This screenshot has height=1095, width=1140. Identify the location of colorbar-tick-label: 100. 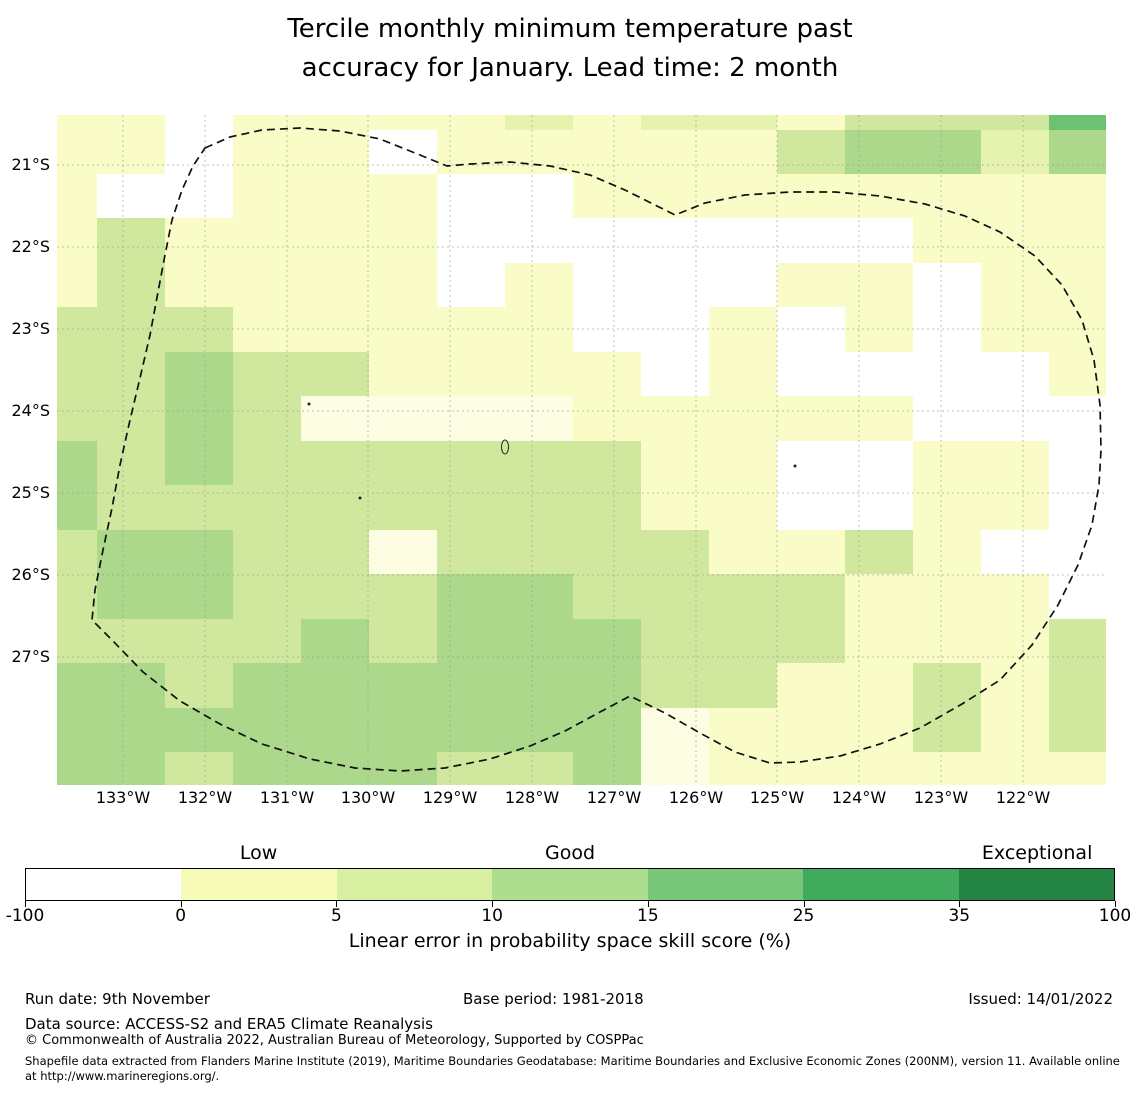
(1115, 916).